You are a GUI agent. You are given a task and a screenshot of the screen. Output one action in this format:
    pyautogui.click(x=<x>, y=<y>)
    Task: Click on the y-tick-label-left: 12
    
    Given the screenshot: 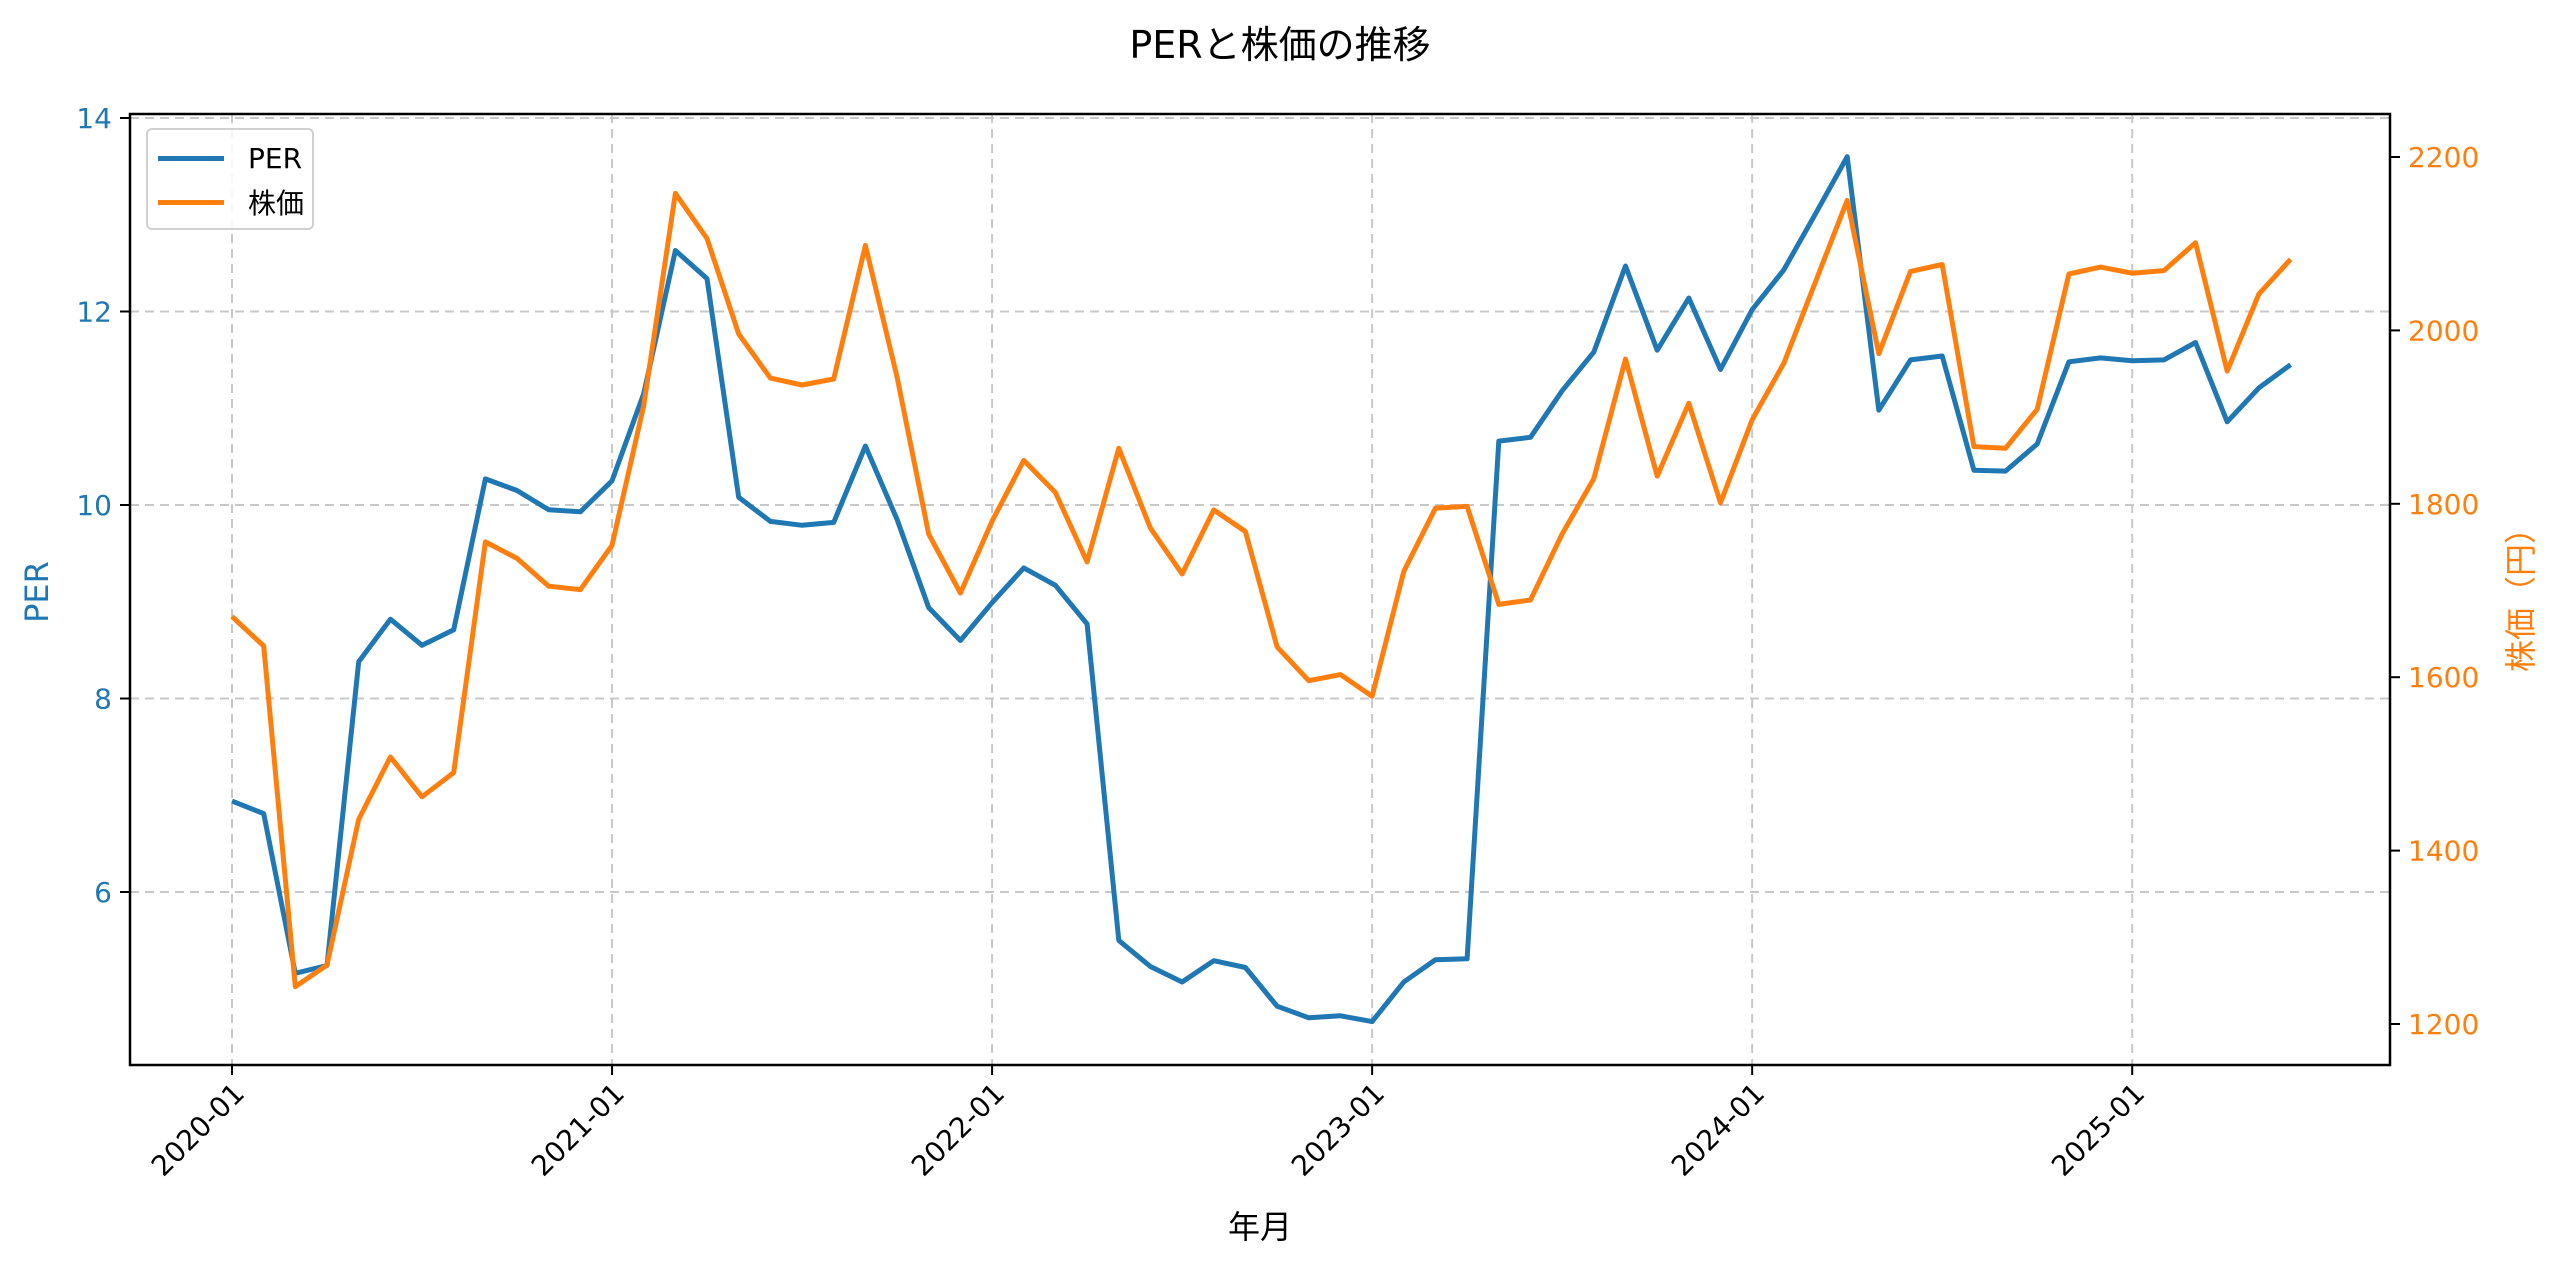 What is the action you would take?
    pyautogui.click(x=94, y=312)
    